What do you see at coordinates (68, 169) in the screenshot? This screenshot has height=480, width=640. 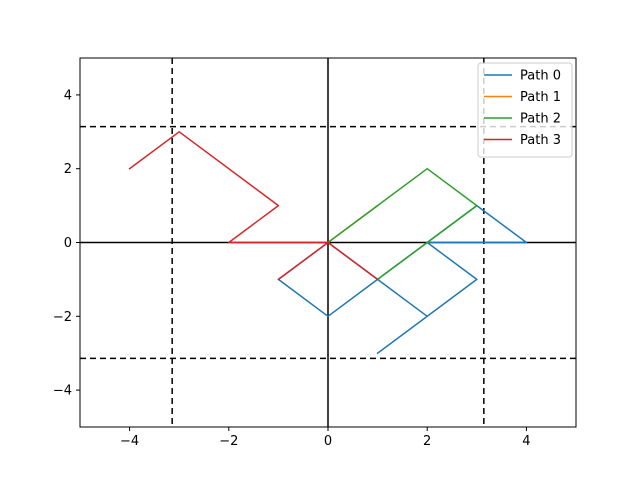 I see `y-tick-label: 2` at bounding box center [68, 169].